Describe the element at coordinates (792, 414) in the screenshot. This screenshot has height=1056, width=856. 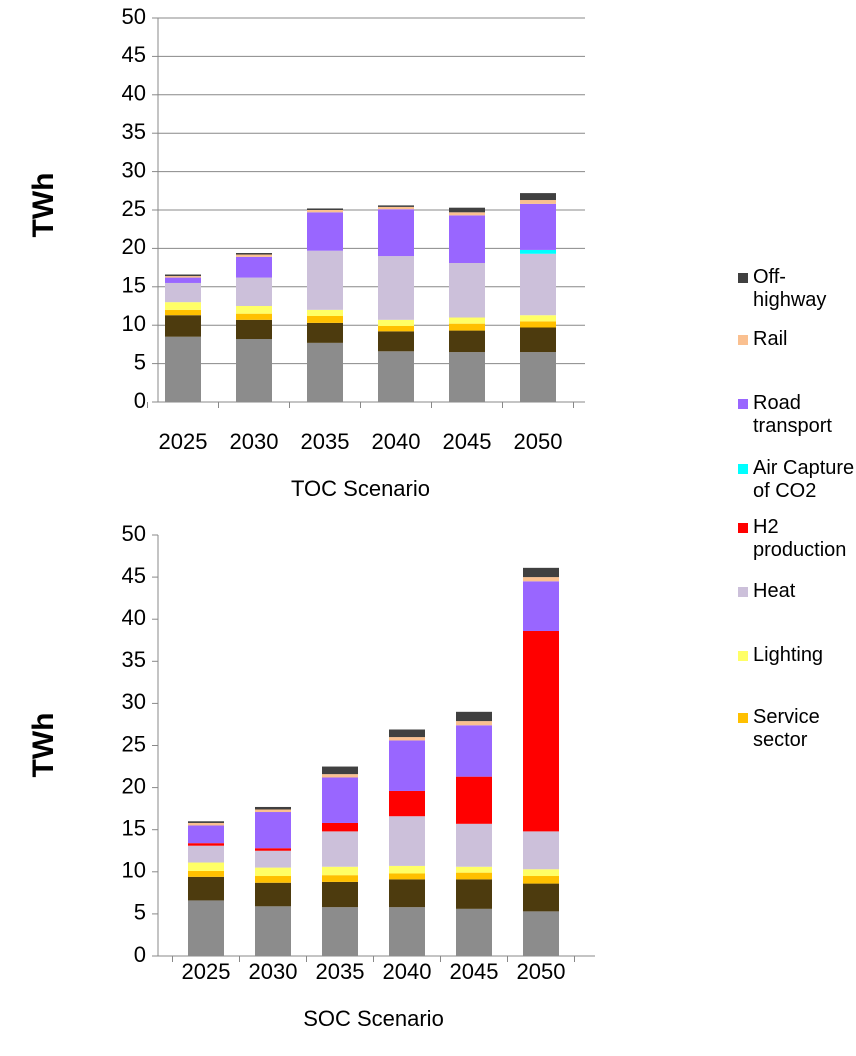
I see `legend-label: Road transport` at that location.